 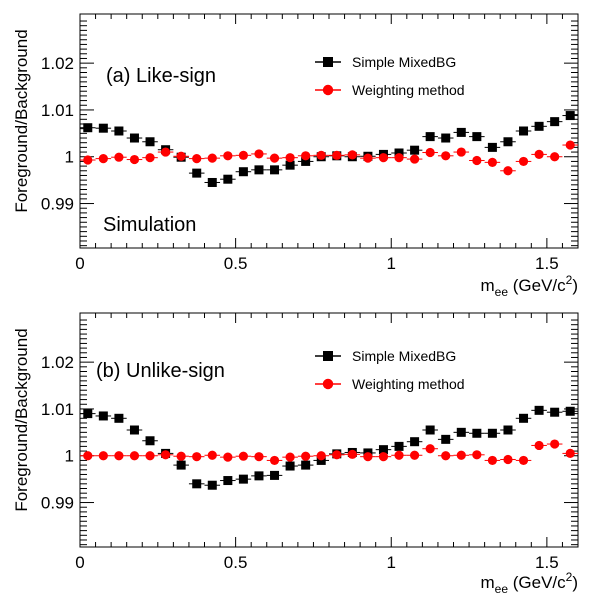 I want to click on chart-1-panel-label: (a) Like-sign, so click(x=161, y=76).